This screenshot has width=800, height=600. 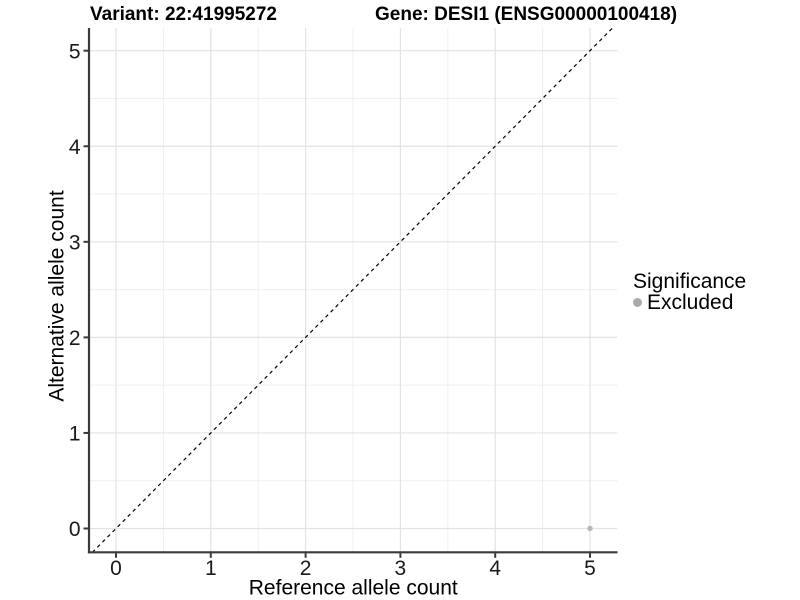 I want to click on data-point-excluded, so click(x=590, y=528).